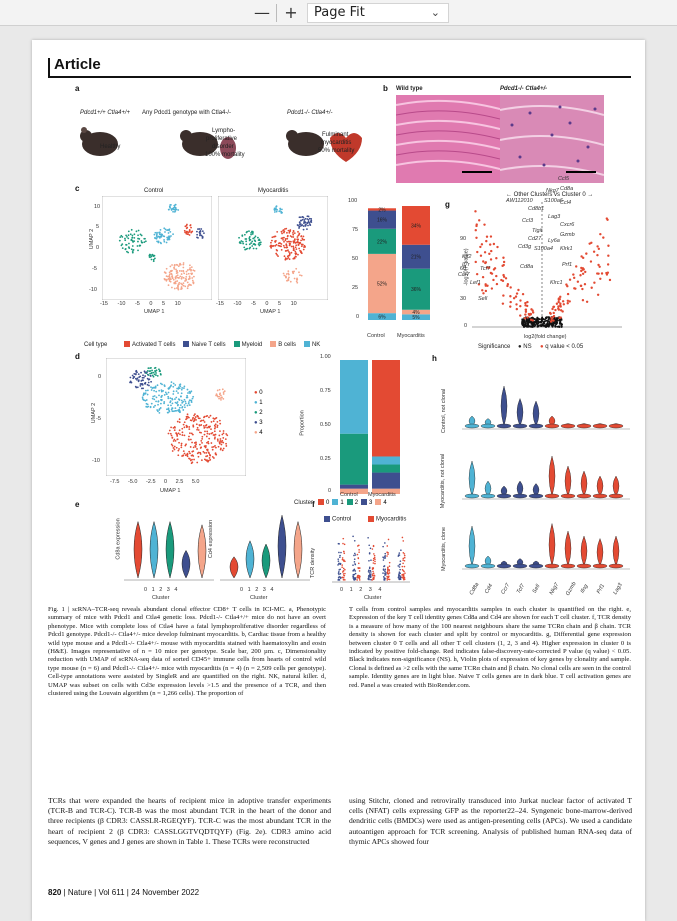 The height and width of the screenshot is (921, 677). I want to click on genotype-label-2: Any Pdcd1 genotype with Ctla4-/-, so click(187, 113).